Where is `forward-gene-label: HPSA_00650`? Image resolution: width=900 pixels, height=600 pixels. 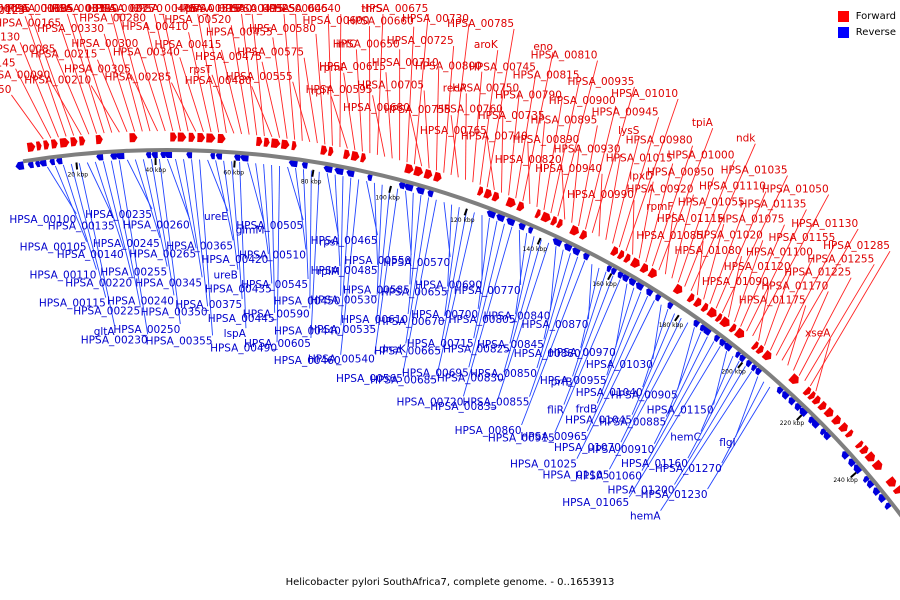
forward-gene-label: HPSA_00650 is located at coordinates (366, 44).